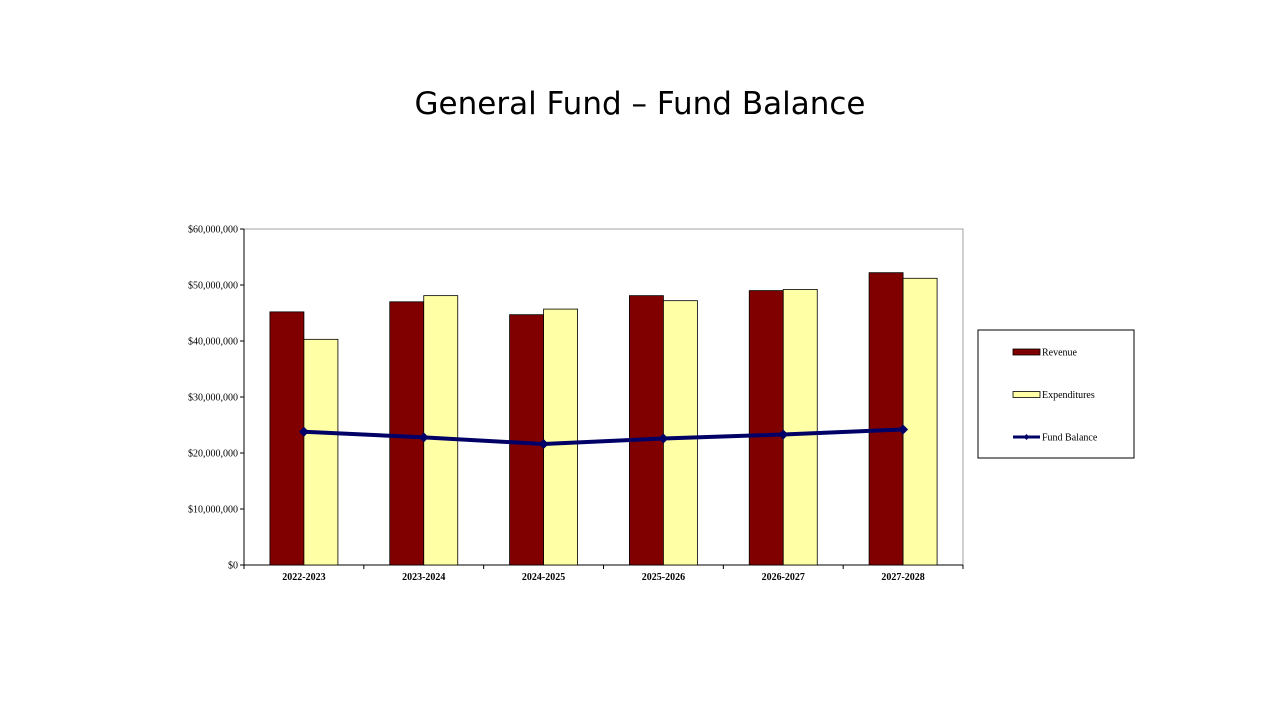 Image resolution: width=1280 pixels, height=720 pixels. I want to click on y-tick-label: $10,000,000, so click(213, 510).